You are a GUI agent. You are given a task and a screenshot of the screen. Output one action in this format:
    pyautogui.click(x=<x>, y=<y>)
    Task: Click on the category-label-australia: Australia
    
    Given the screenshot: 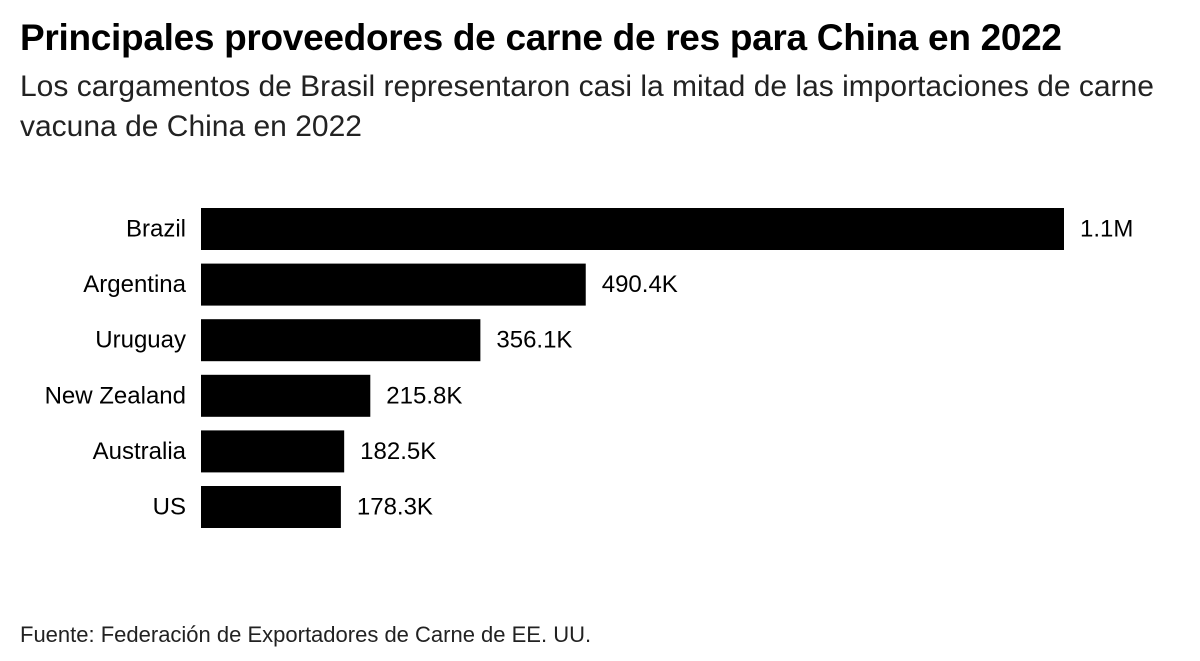 What is the action you would take?
    pyautogui.click(x=140, y=451)
    